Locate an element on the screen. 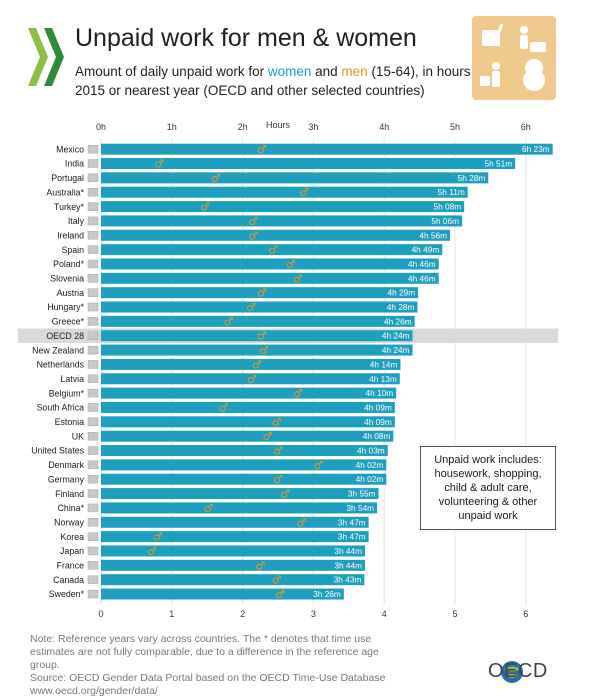  country-label: OECD 28 is located at coordinates (65, 336).